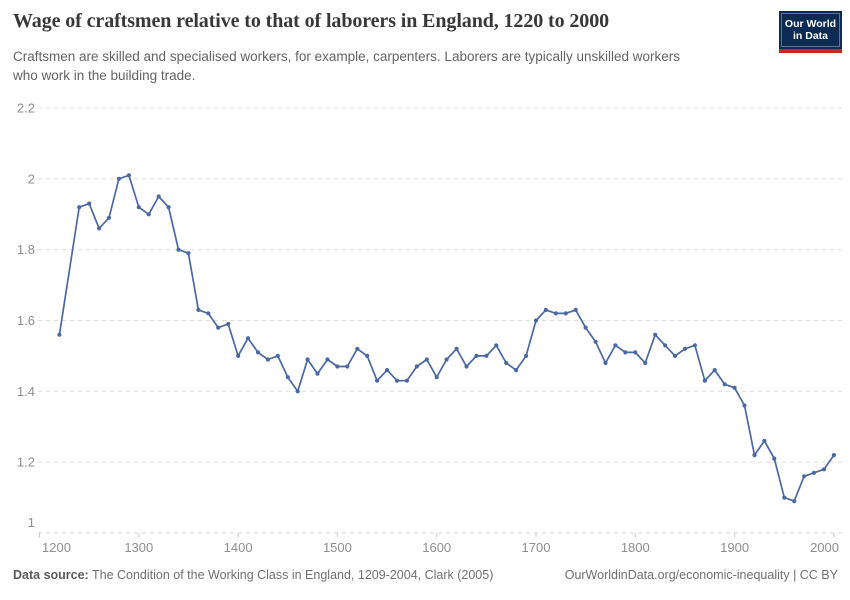 This screenshot has width=850, height=600. Describe the element at coordinates (26, 320) in the screenshot. I see `y-axis-tick-label: 1.6` at that location.